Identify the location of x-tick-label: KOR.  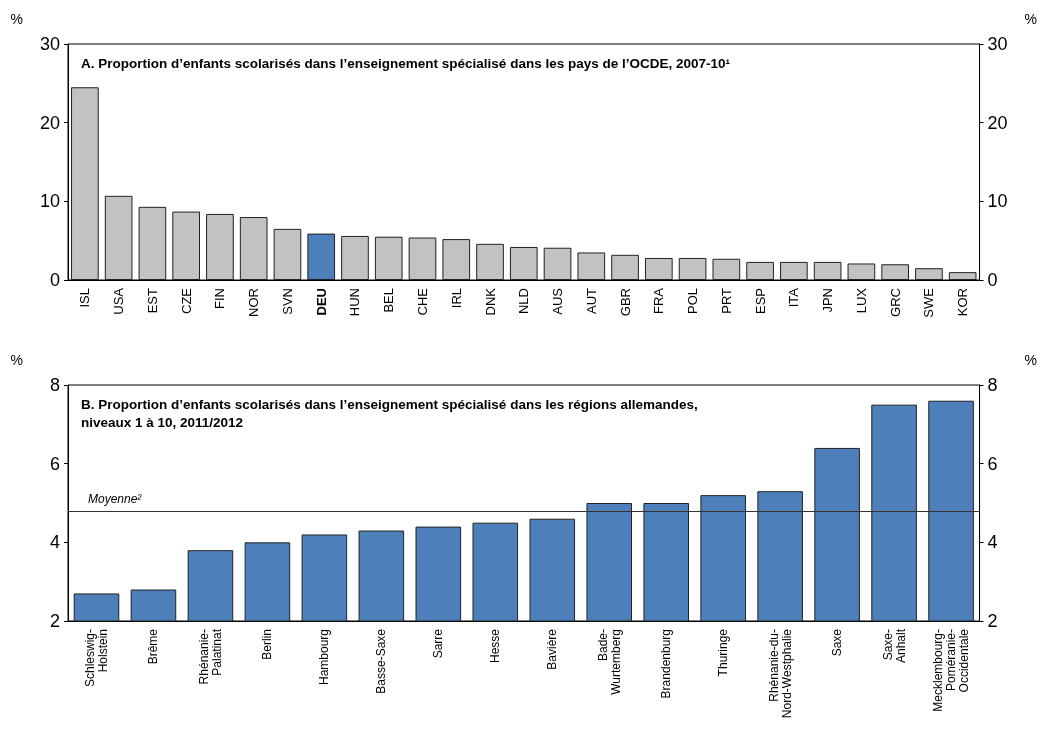
(963, 302).